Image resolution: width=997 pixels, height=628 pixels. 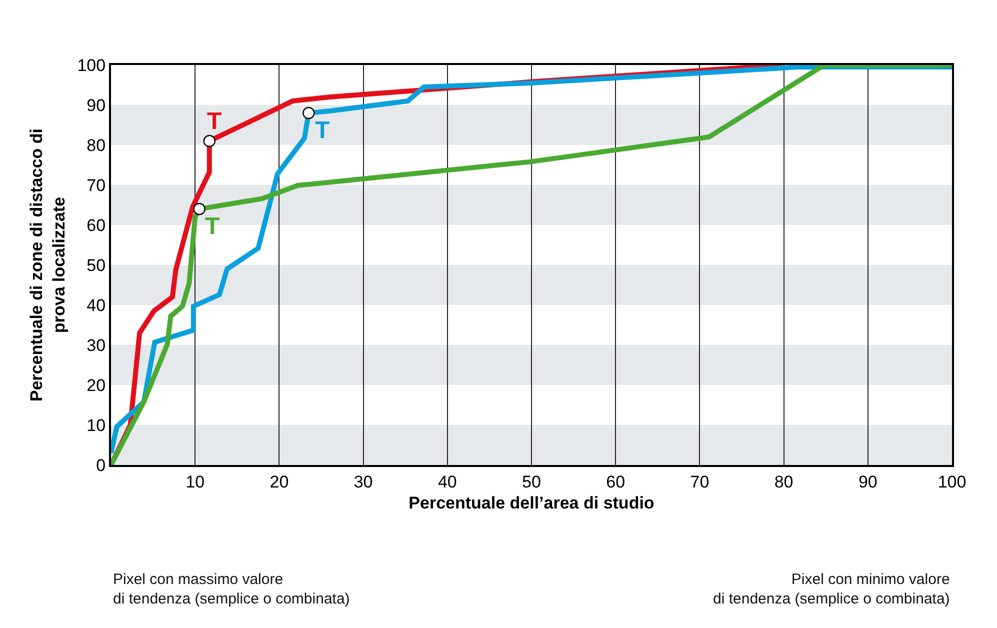 I want to click on y-tick-label: 60, so click(x=96, y=225).